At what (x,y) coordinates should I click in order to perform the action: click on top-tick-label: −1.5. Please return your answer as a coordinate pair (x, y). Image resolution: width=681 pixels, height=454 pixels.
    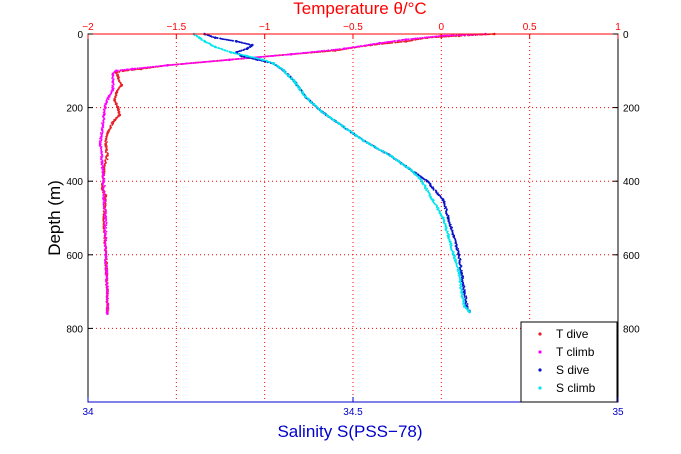
    Looking at the image, I should click on (176, 27).